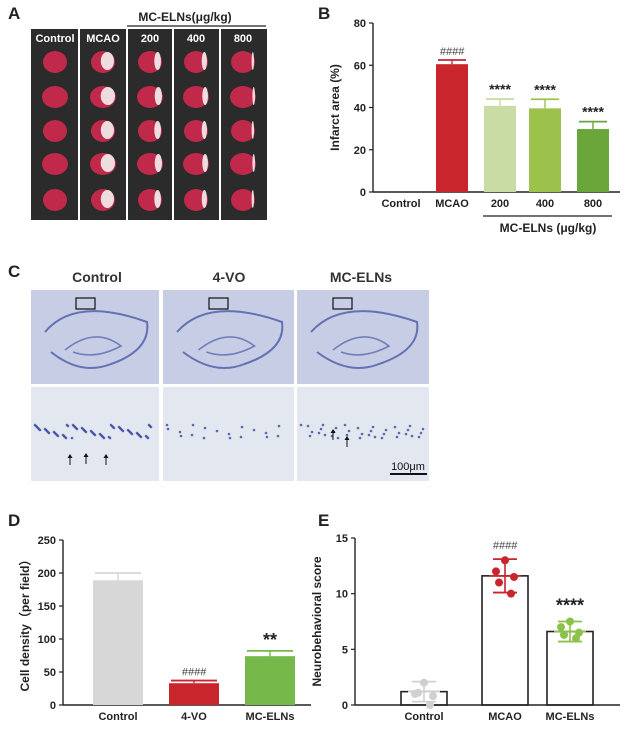  Describe the element at coordinates (548, 228) in the screenshot. I see `dose-group-label: MC-ELNs (μg/kg)` at that location.